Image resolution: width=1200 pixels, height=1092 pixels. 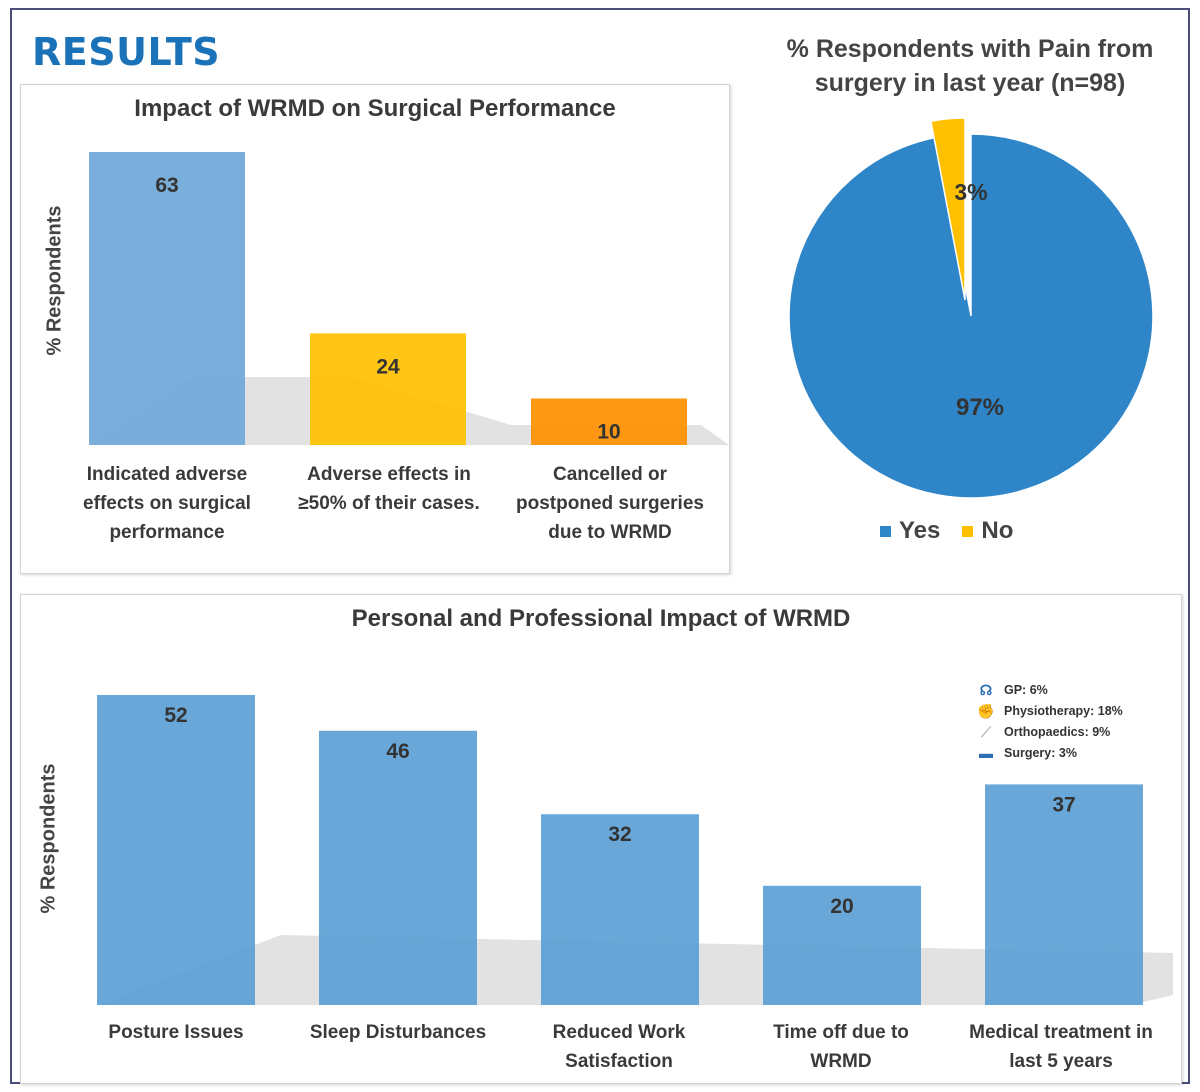 I want to click on legend-swatch-yes, so click(x=885, y=531).